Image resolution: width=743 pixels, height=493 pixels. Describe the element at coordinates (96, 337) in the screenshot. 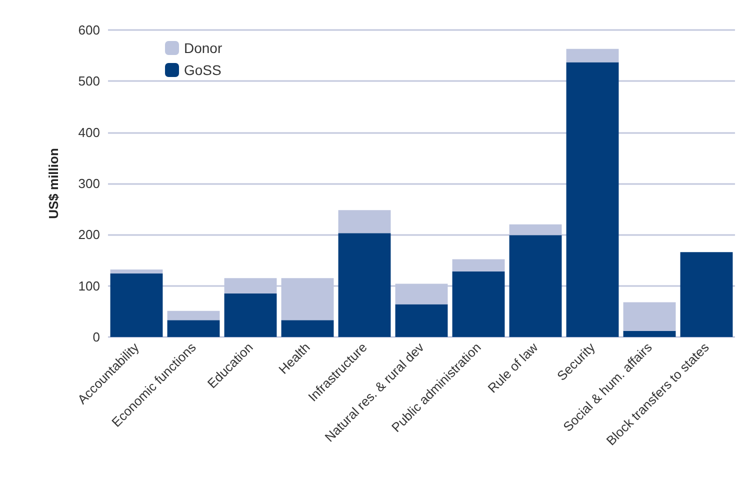

I see `y-tick-label: 0` at that location.